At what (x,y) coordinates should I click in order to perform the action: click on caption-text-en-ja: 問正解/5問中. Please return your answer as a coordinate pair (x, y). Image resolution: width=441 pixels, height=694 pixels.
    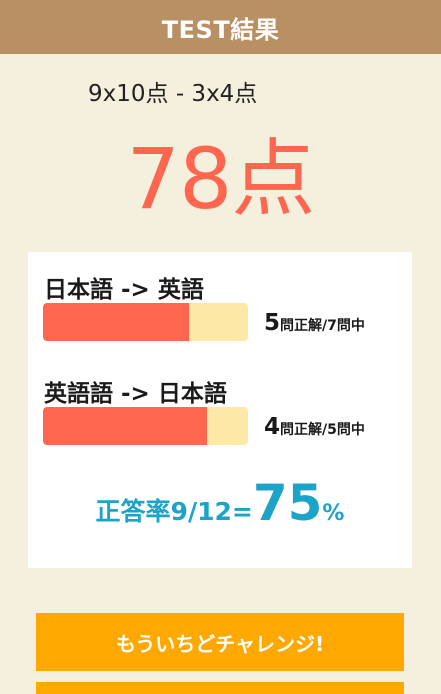
    Looking at the image, I should click on (322, 430).